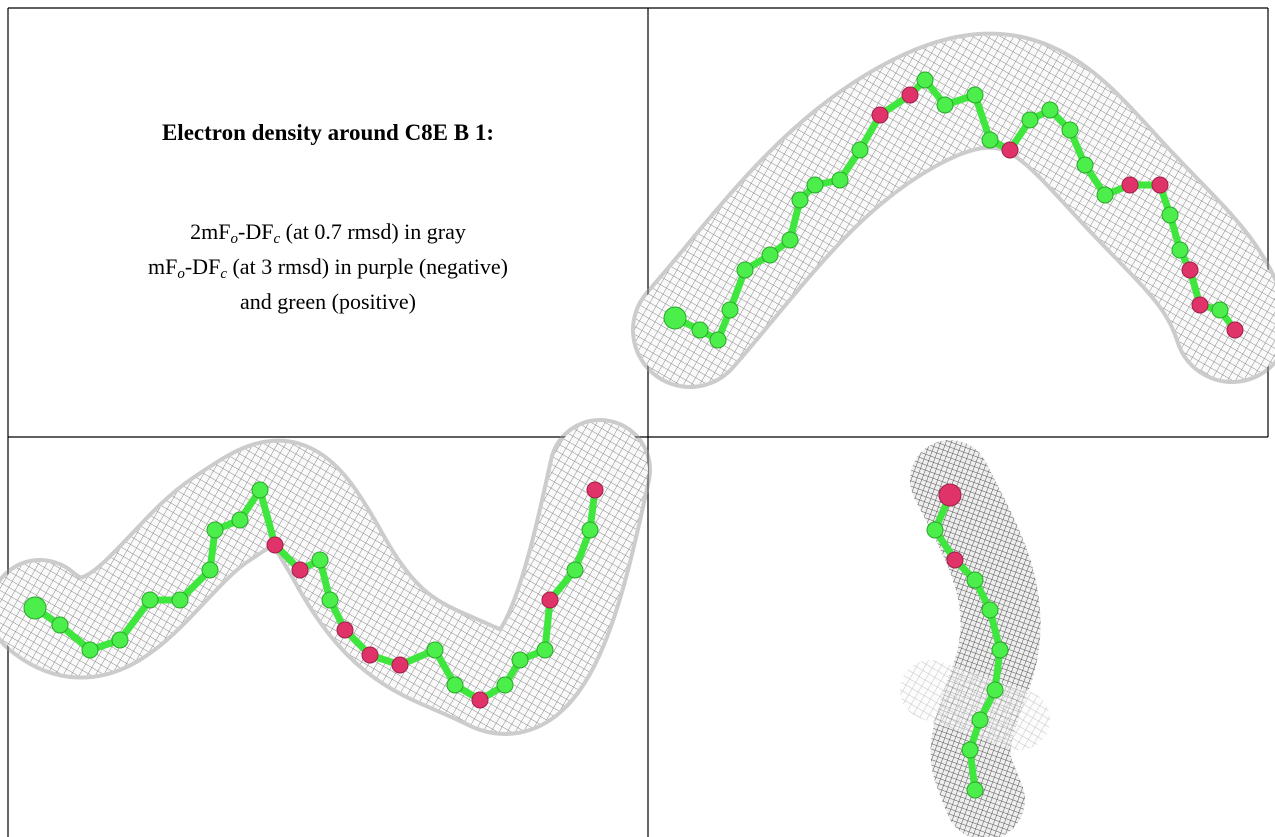 Image resolution: width=1275 pixels, height=837 pixels. I want to click on text-part: and green (positive), so click(328, 301).